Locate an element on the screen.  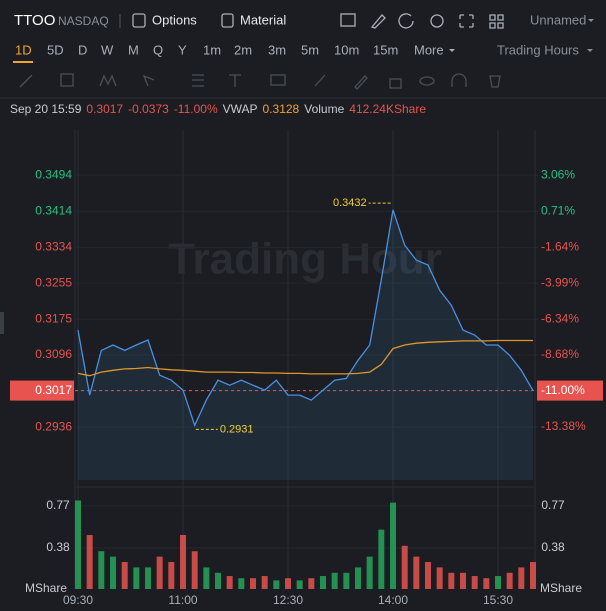
layout-name: Unnamed is located at coordinates (558, 19).